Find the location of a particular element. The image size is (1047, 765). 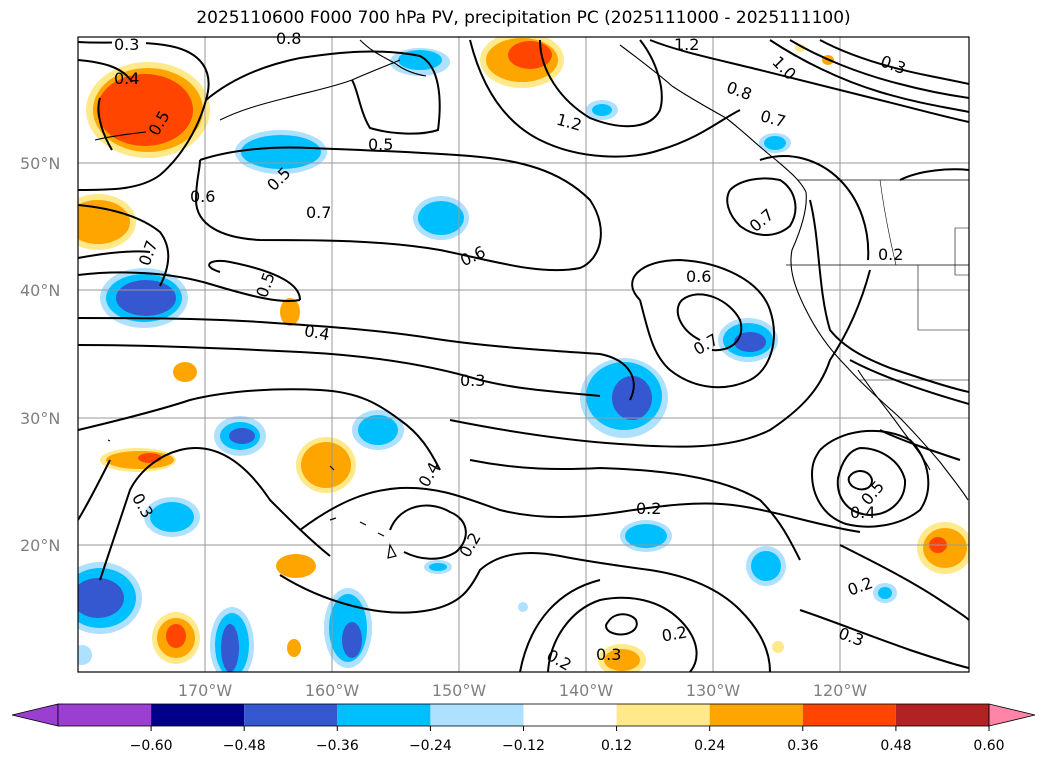

lat-label-20n: 20°N is located at coordinates (40, 545).